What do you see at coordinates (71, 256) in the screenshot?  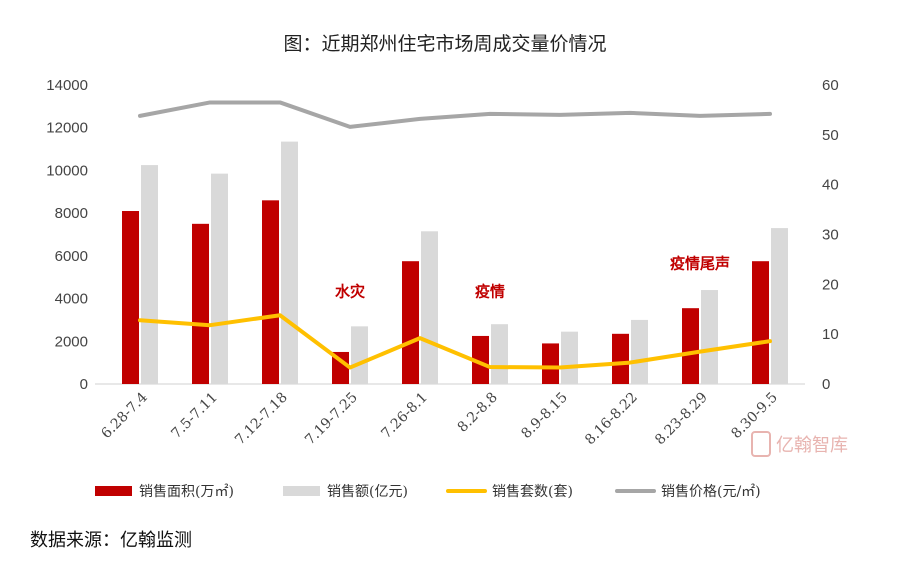 I see `y-left-tick-label: 6000` at bounding box center [71, 256].